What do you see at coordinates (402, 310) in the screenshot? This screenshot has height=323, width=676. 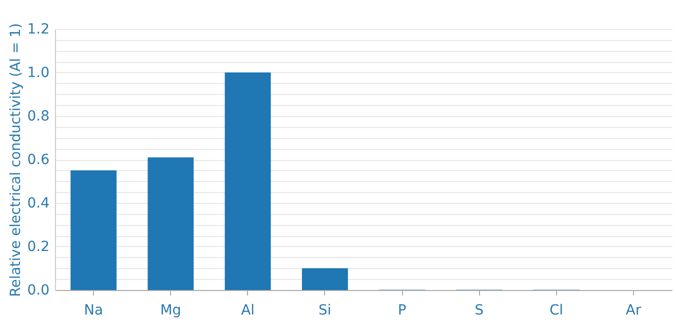 I see `x-tick-label: P` at bounding box center [402, 310].